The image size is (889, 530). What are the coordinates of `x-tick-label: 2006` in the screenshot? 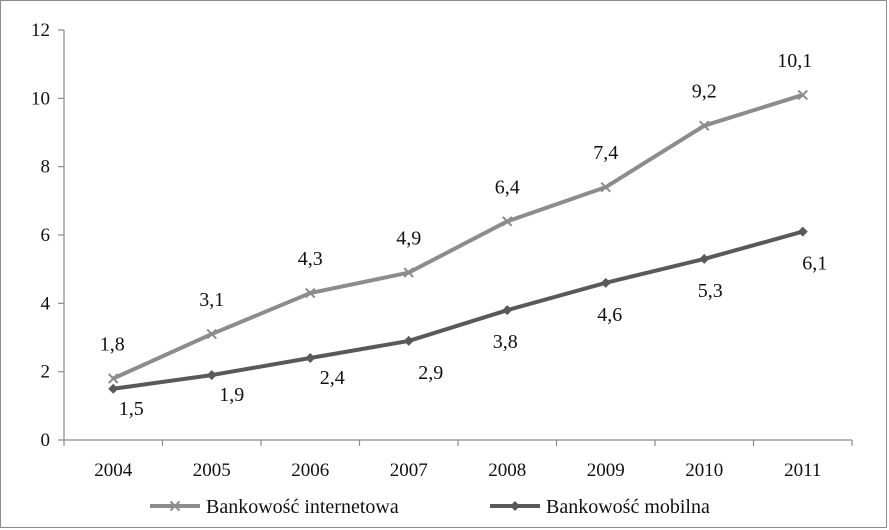 It's located at (310, 470).